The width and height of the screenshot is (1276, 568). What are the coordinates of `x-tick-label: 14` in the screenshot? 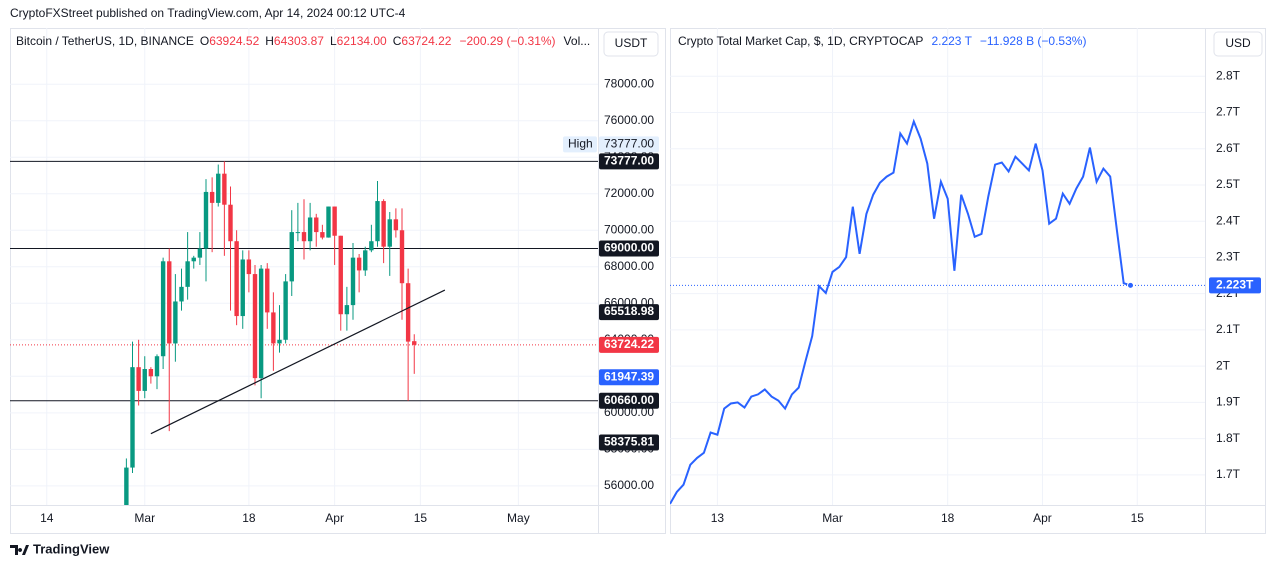 It's located at (47, 518).